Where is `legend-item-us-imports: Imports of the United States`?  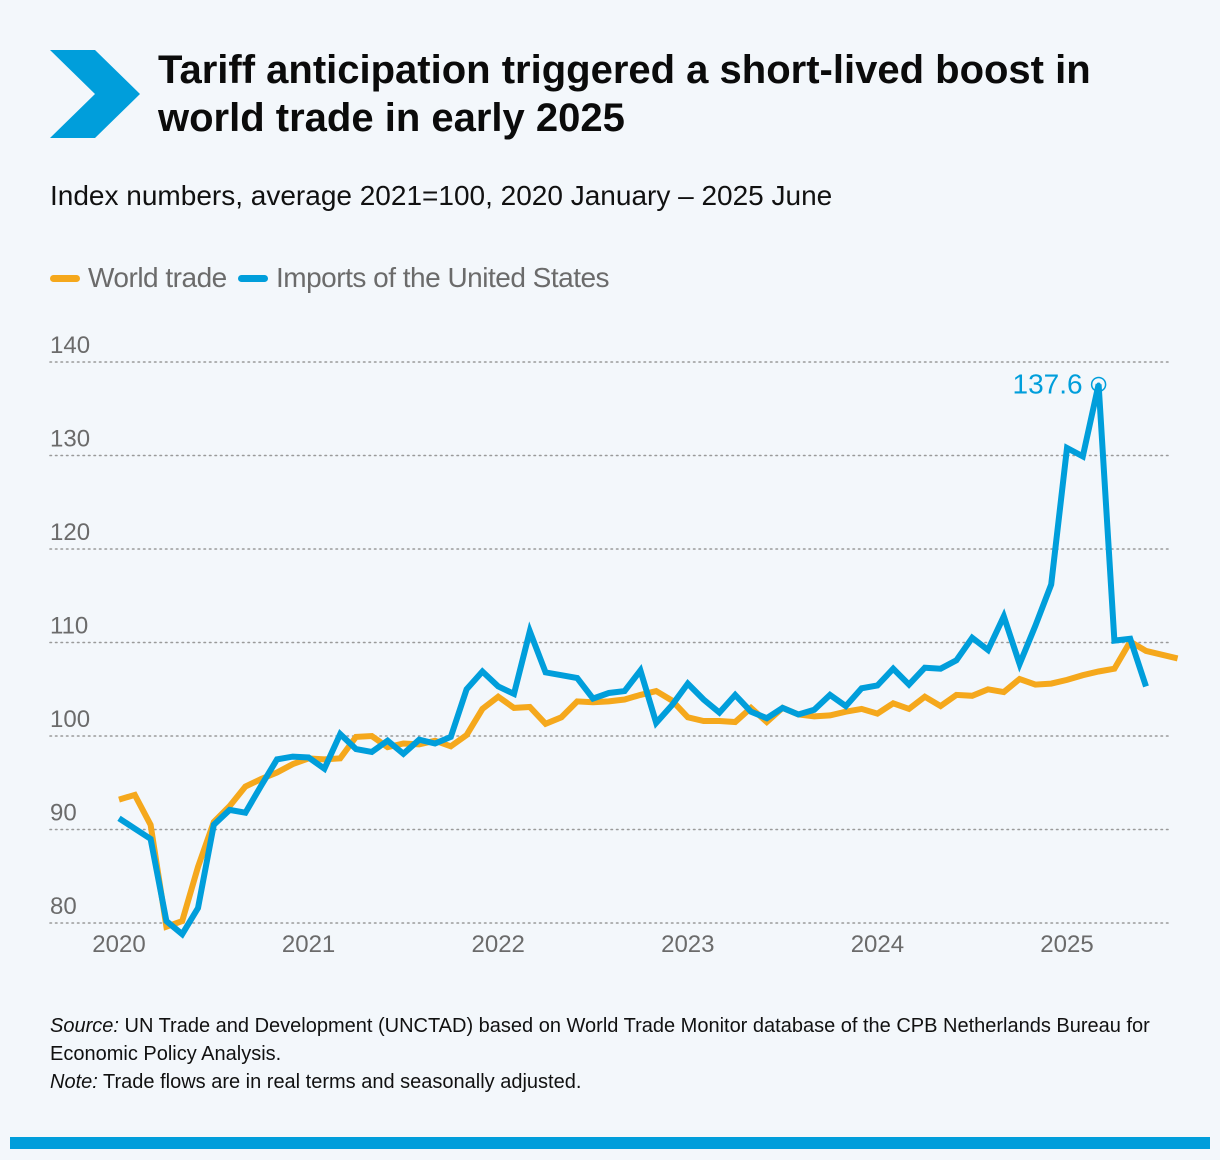
legend-item-us-imports: Imports of the United States is located at coordinates (424, 278).